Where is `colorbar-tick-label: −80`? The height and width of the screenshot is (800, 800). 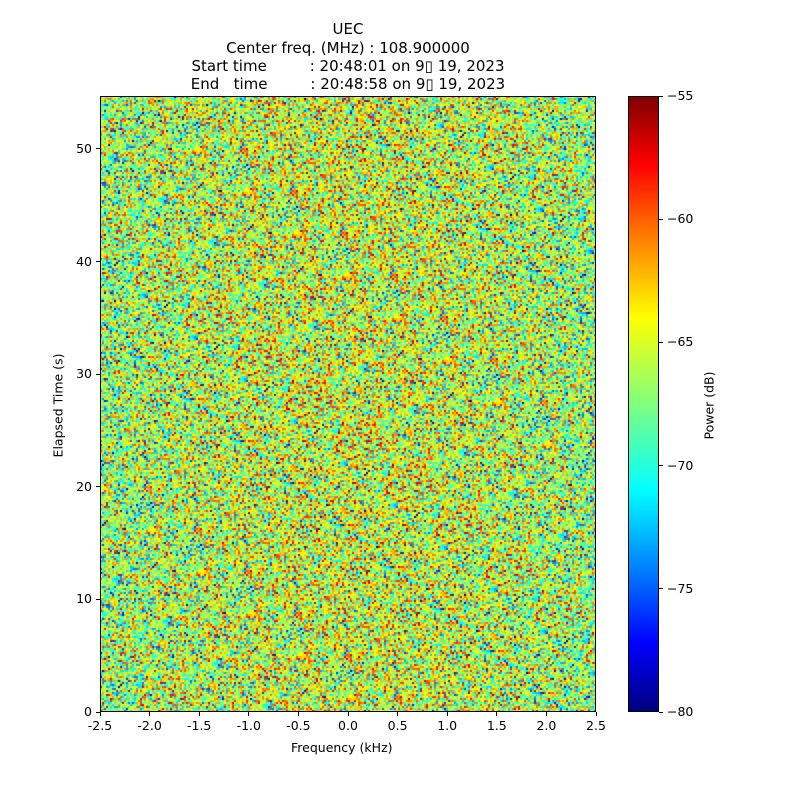 colorbar-tick-label: −80 is located at coordinates (680, 711).